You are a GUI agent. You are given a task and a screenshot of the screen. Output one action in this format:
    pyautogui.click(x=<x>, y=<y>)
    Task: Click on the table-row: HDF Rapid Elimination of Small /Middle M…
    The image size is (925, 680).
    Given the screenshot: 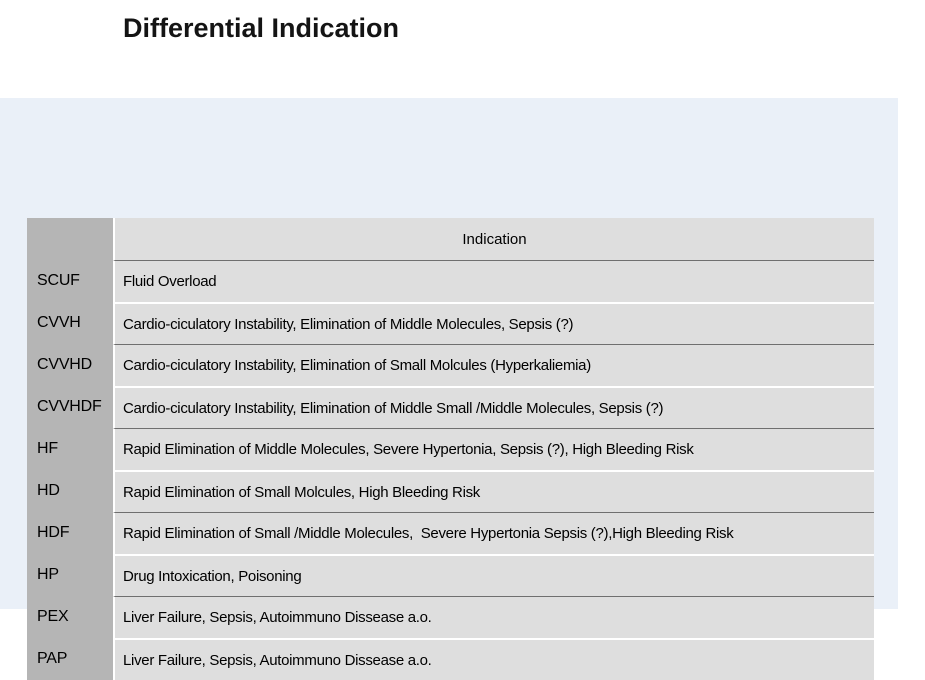 What is the action you would take?
    pyautogui.click(x=450, y=533)
    